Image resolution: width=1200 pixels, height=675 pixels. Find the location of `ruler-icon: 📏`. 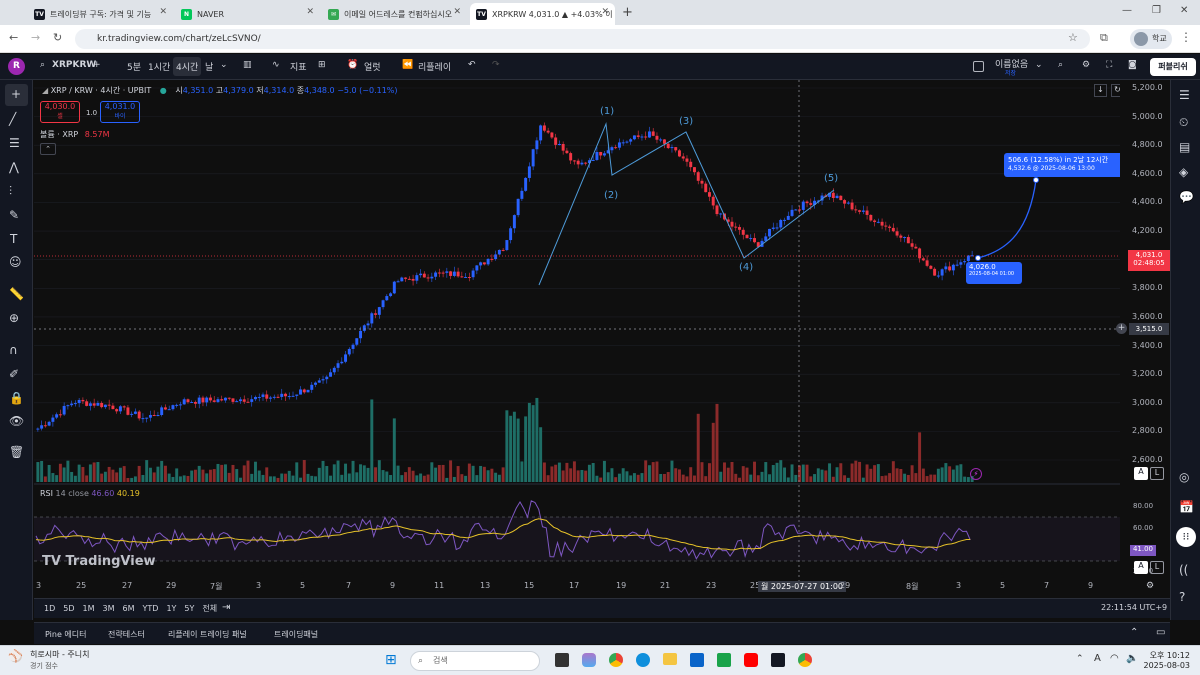

ruler-icon: 📏 is located at coordinates (16, 294).